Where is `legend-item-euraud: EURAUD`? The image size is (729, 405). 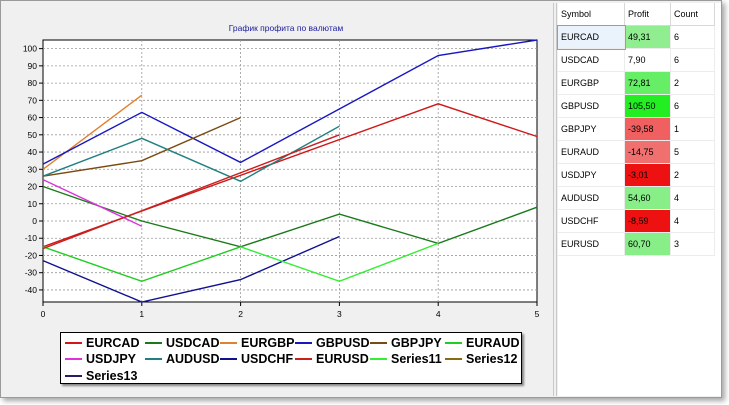
legend-item-euraud: EURAUD is located at coordinates (482, 342).